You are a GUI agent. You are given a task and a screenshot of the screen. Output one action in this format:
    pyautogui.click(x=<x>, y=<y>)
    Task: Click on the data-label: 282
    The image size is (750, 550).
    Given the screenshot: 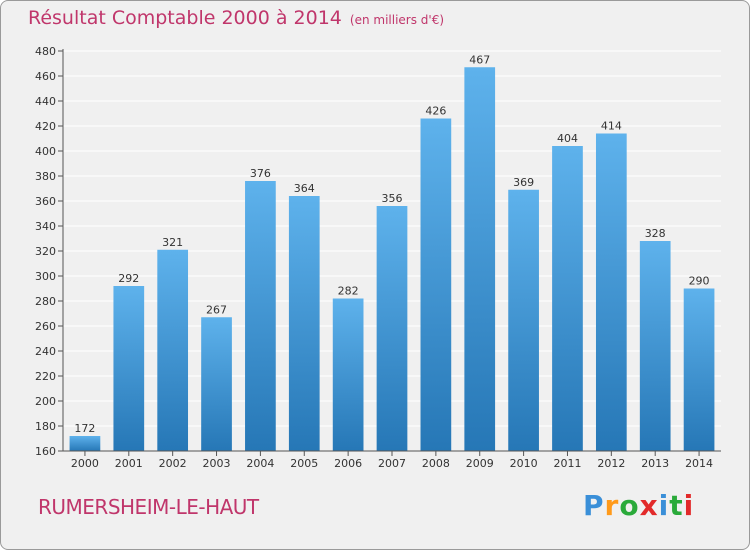 What is the action you would take?
    pyautogui.click(x=348, y=291)
    